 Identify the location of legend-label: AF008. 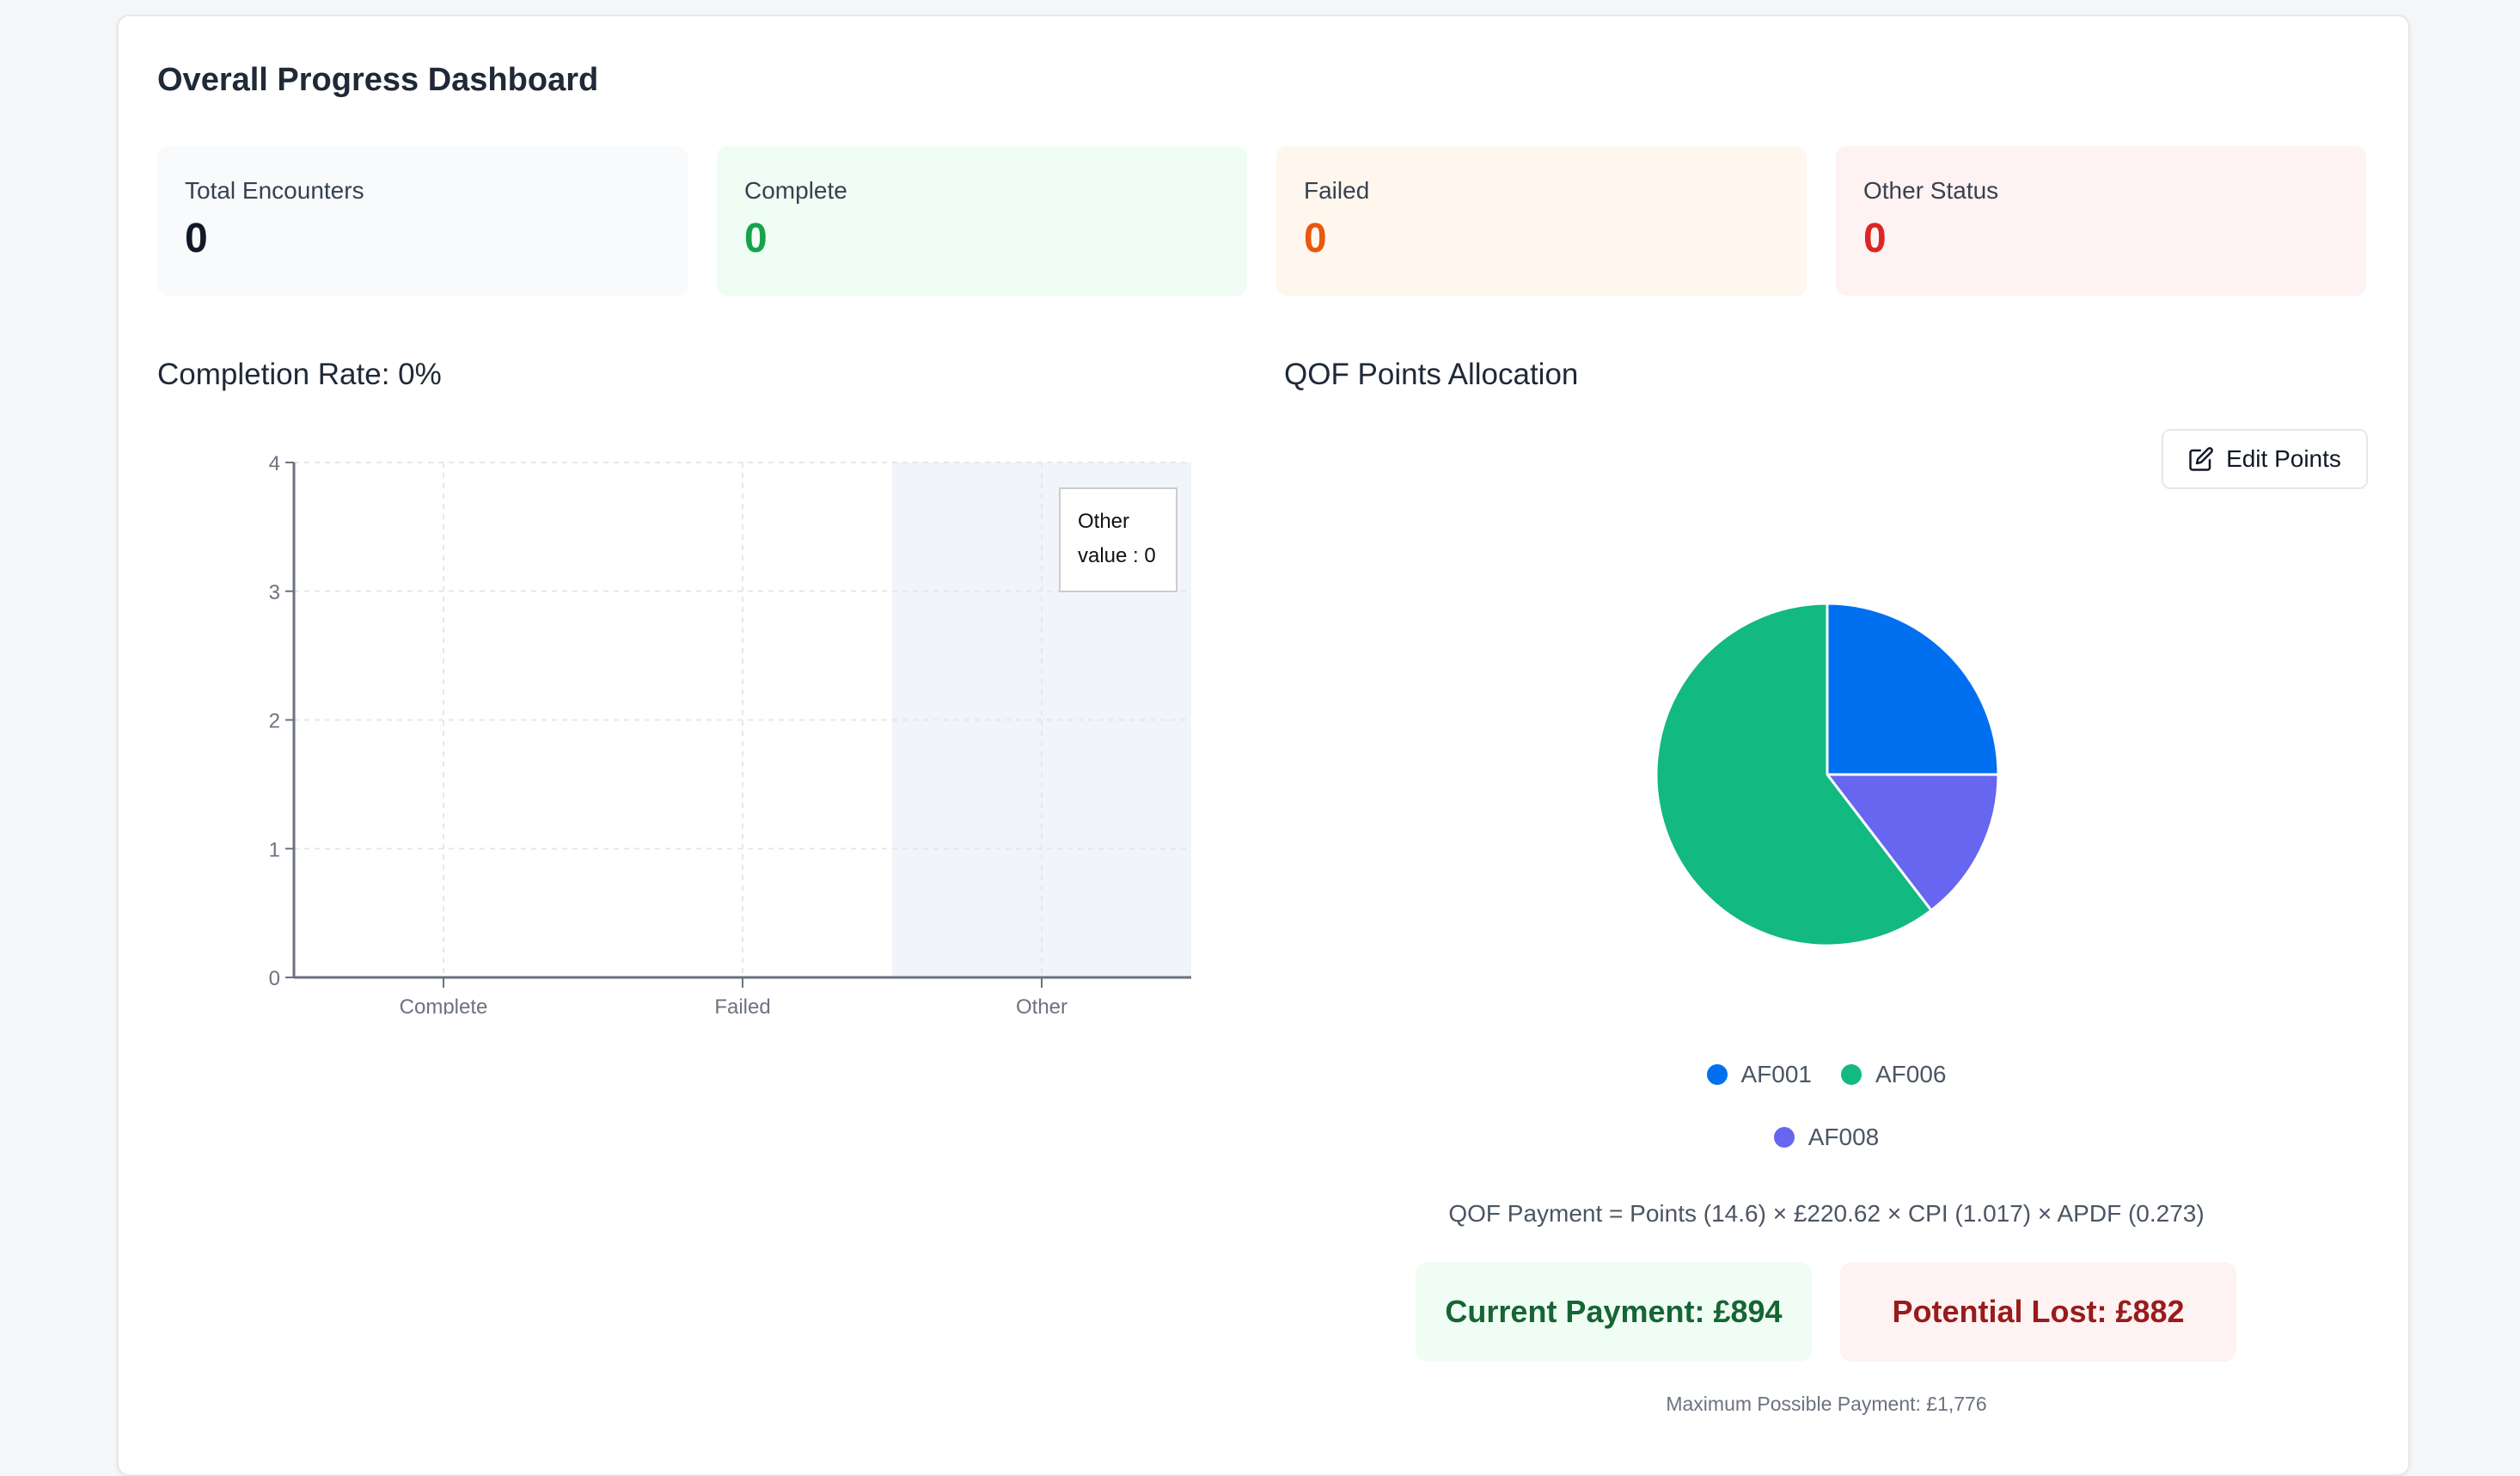
(1843, 1137).